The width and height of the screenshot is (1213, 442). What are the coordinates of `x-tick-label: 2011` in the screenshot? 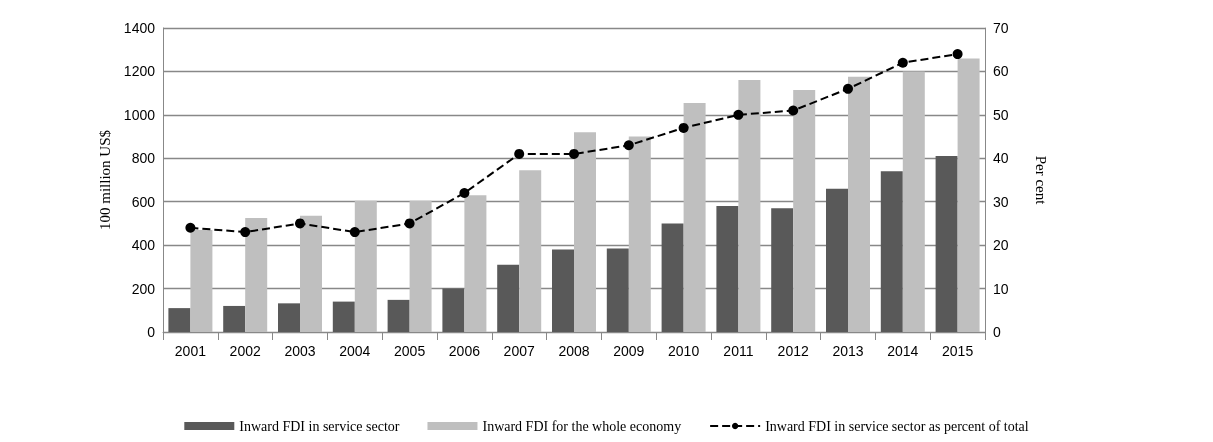 It's located at (738, 351).